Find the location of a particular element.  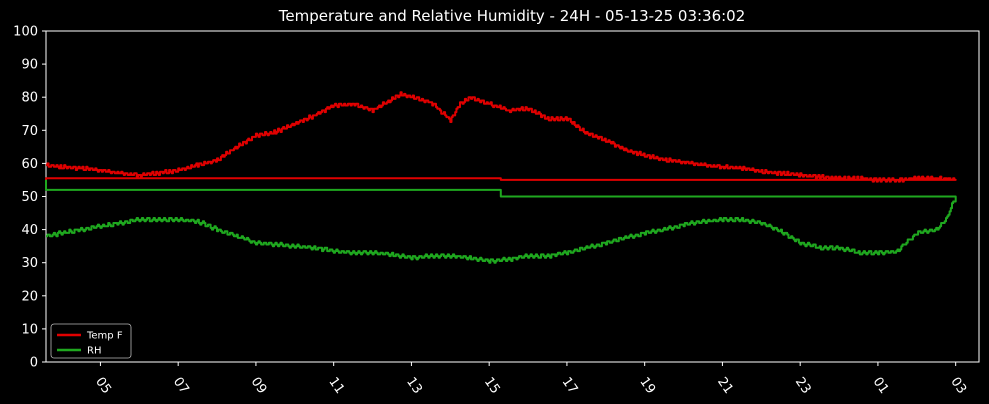

x-tick-label: 17 is located at coordinates (570, 386).